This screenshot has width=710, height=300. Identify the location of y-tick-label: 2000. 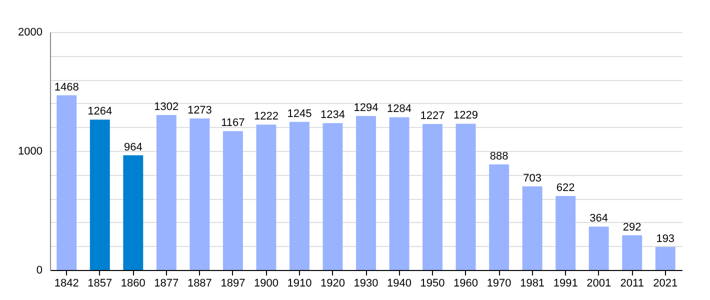
(30, 32).